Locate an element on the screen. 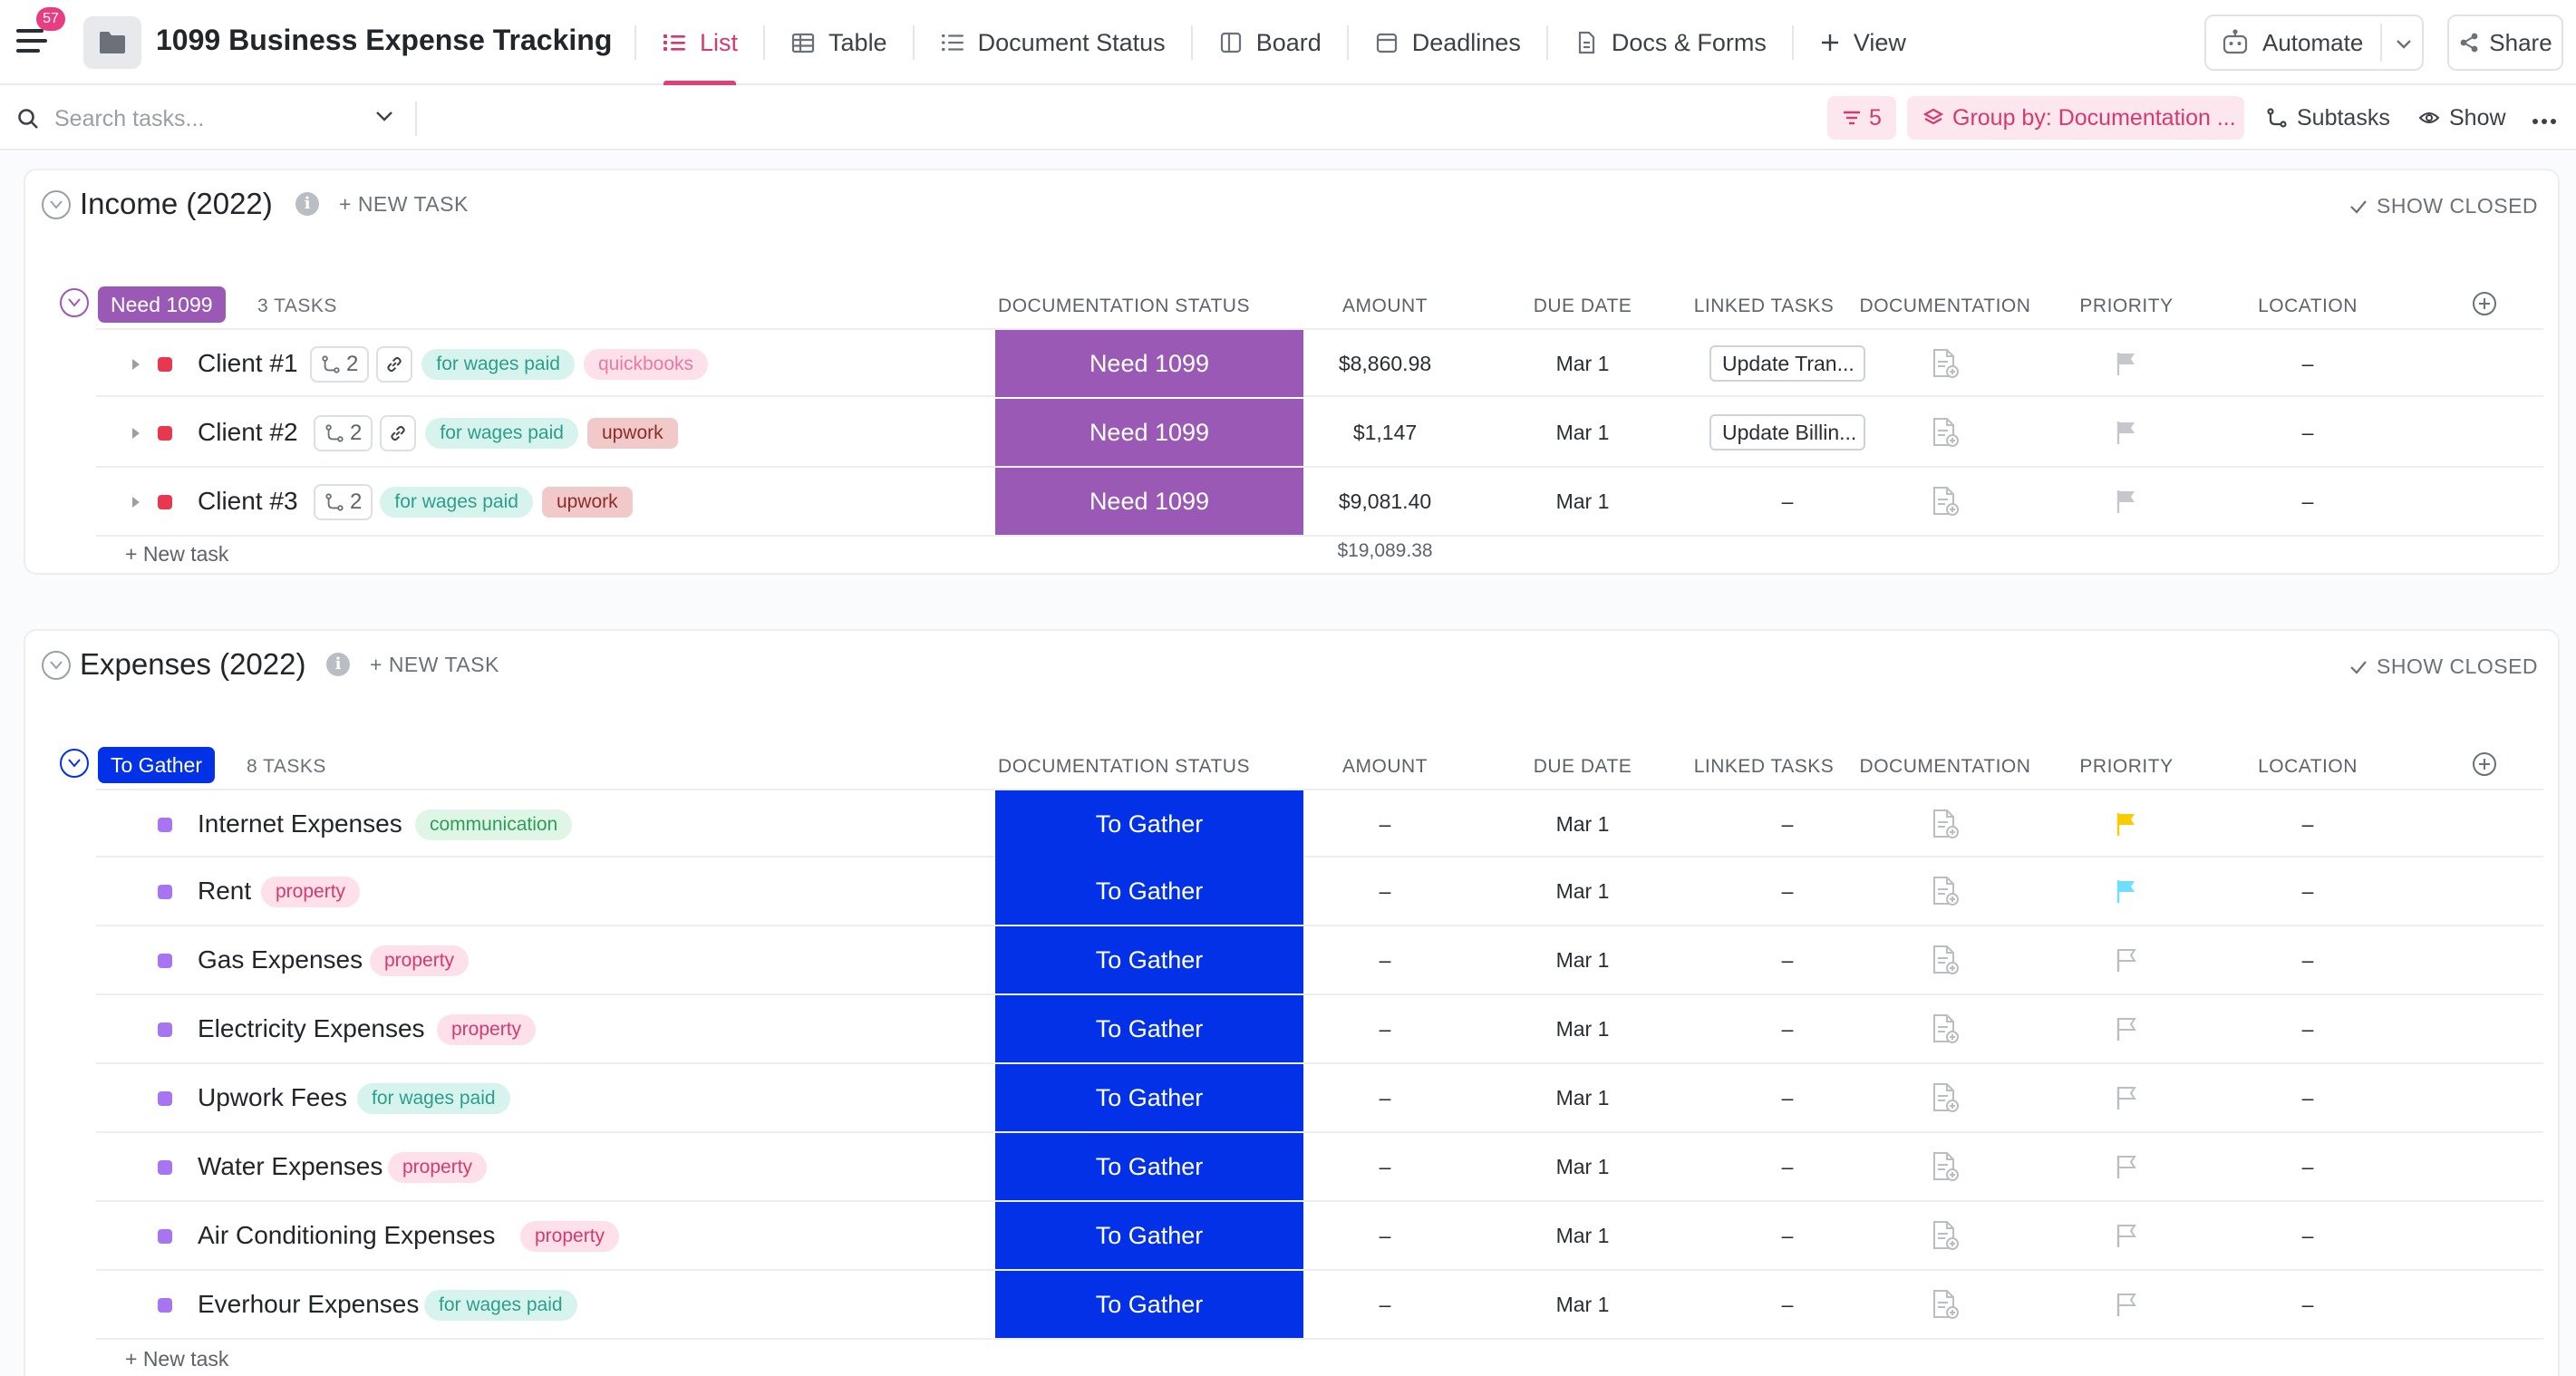  automate-button: Automate is located at coordinates (2314, 43).